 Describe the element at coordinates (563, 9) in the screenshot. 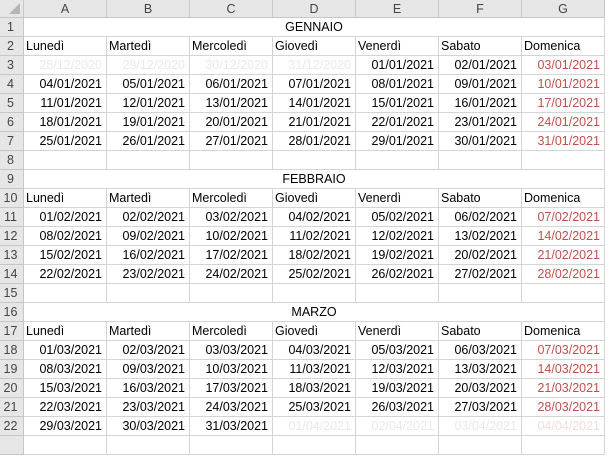

I see `column-header-g: G` at that location.